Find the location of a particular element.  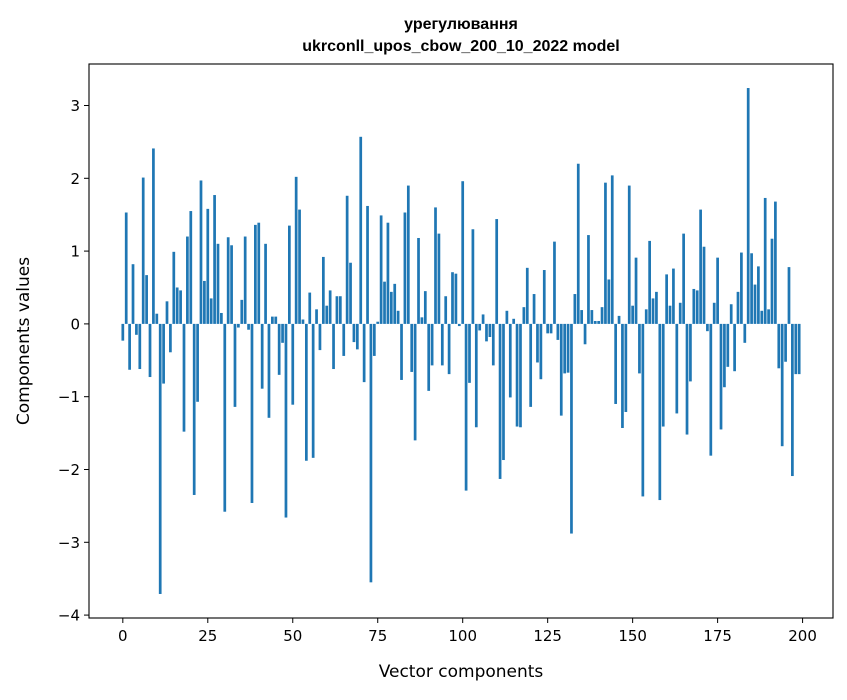

y-tick-label: −1 is located at coordinates (69, 397).